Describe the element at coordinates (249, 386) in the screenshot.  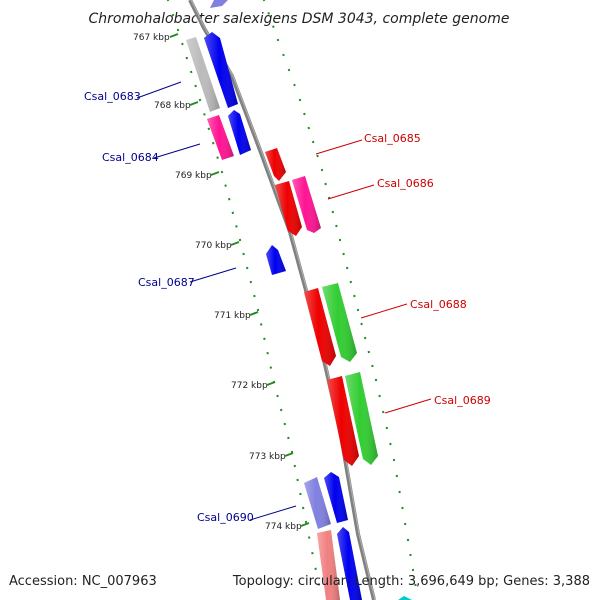
I see `scale-label: 772 kbp` at that location.